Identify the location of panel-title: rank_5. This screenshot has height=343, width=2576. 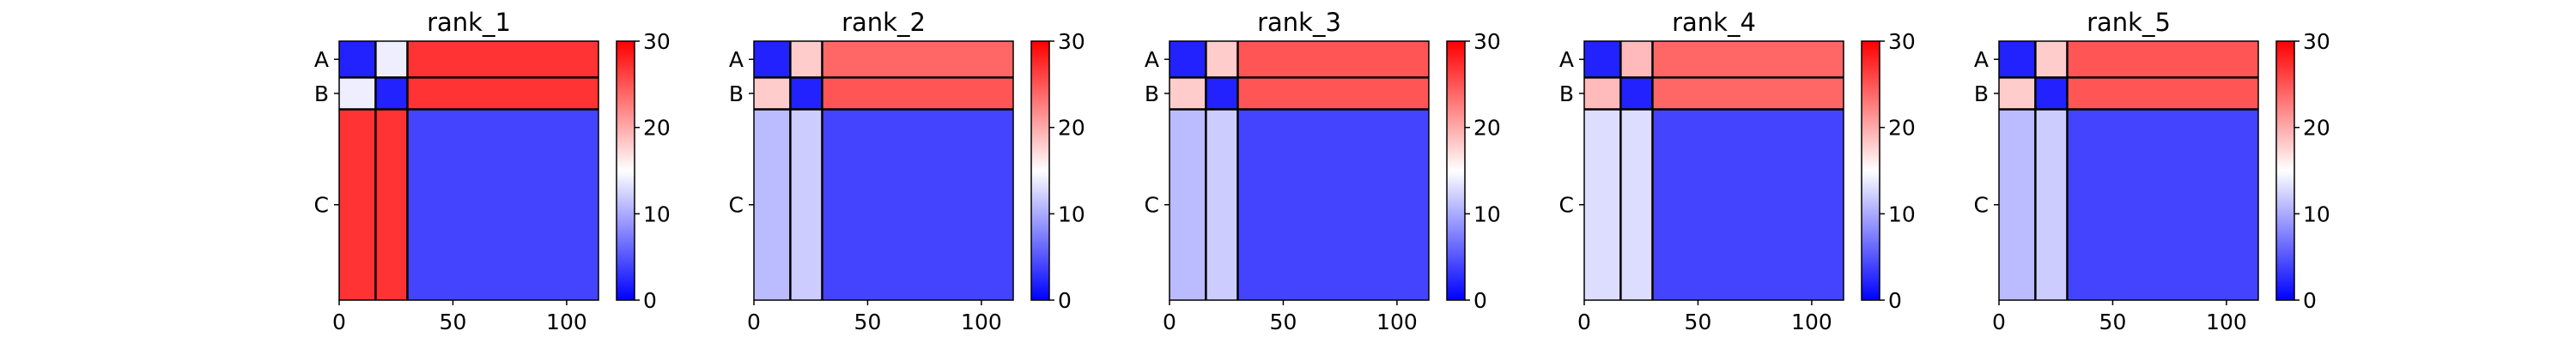
(2129, 23).